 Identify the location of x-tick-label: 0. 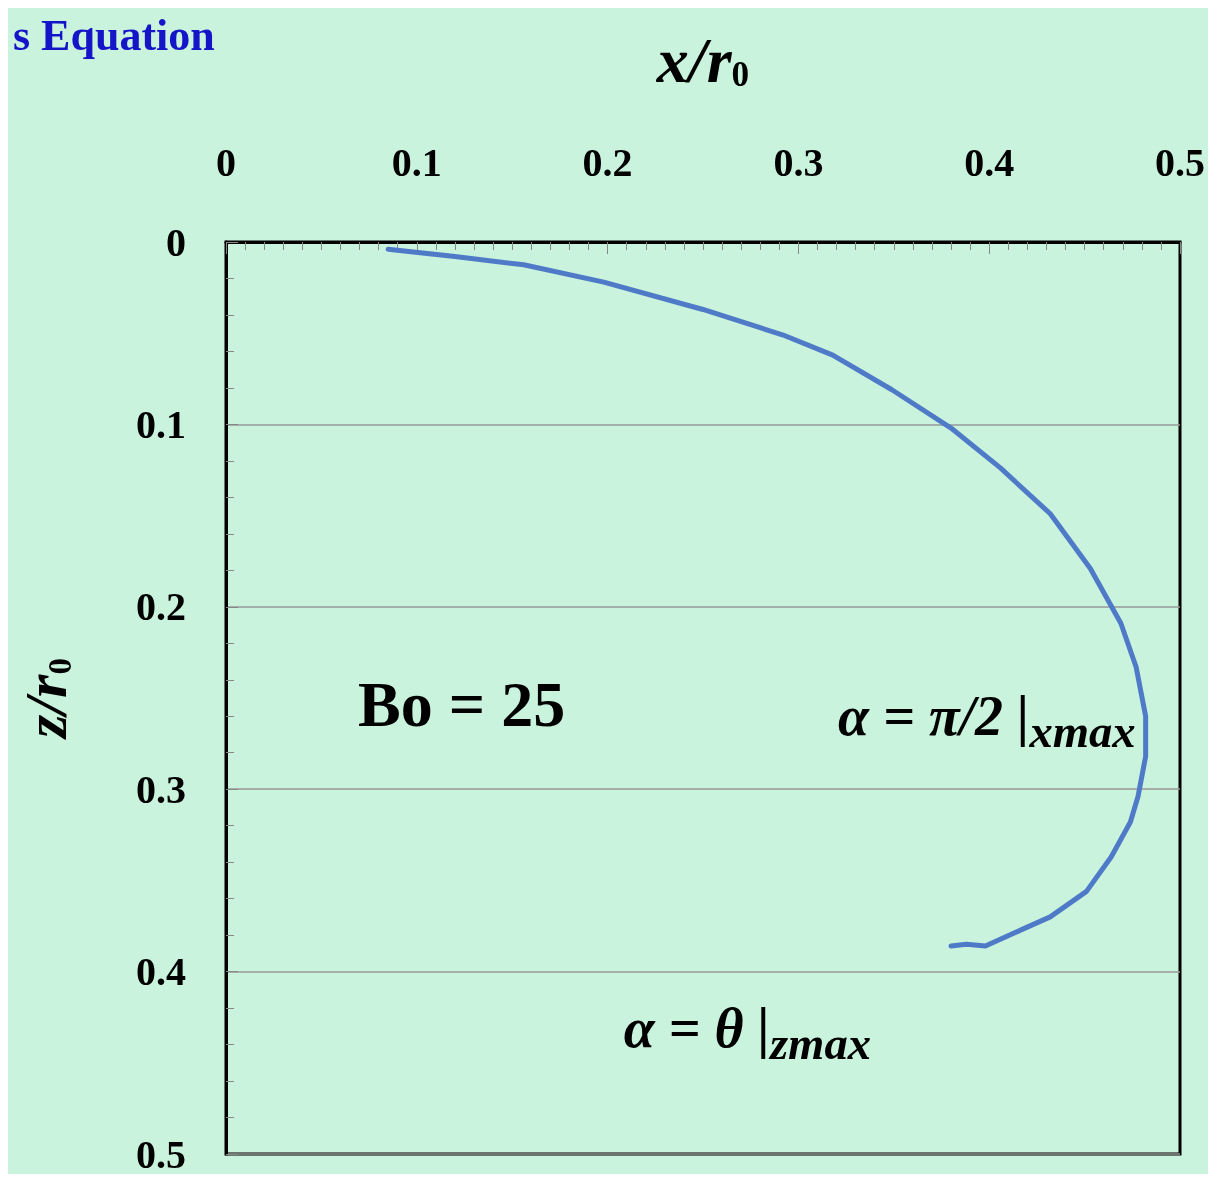
(226, 162).